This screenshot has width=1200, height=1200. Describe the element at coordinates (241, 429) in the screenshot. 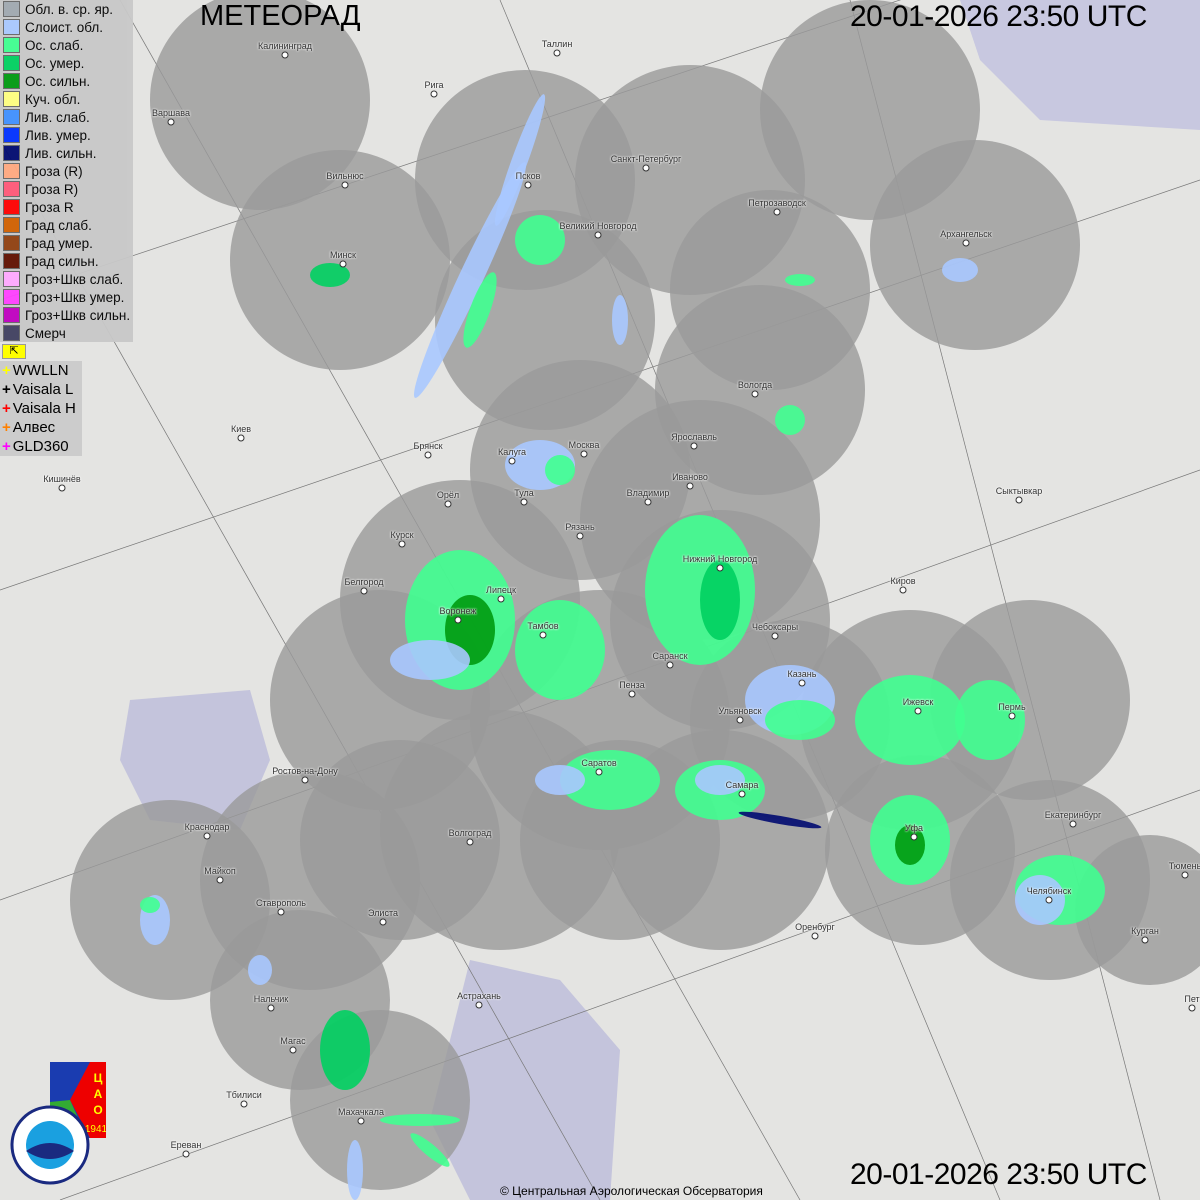

I see `city-label: Киев` at that location.